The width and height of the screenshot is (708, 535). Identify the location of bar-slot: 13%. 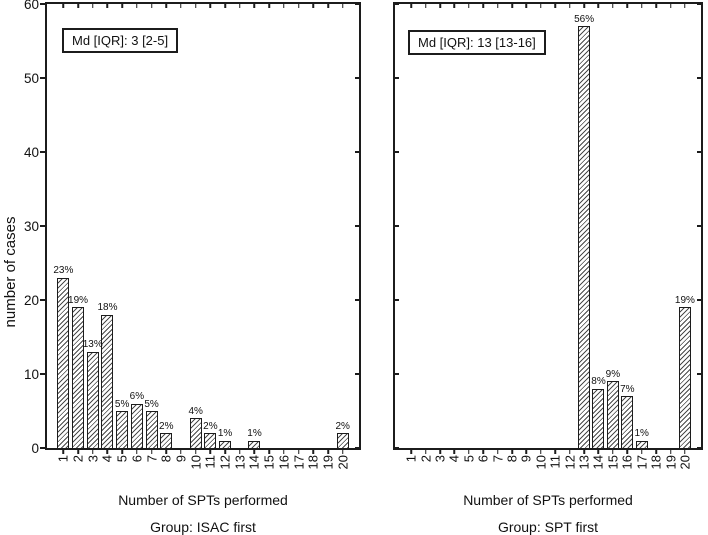
(93, 229).